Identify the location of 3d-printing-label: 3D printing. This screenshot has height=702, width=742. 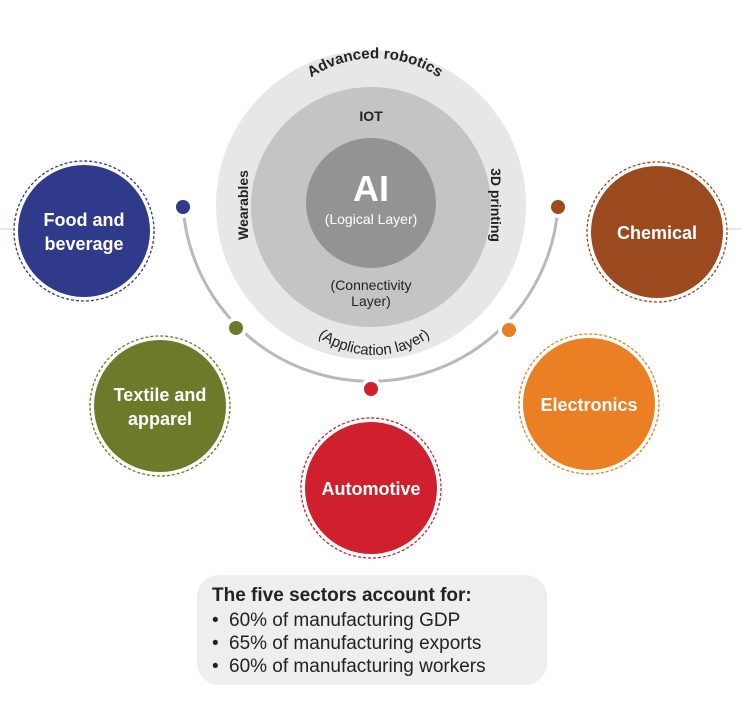
(496, 205).